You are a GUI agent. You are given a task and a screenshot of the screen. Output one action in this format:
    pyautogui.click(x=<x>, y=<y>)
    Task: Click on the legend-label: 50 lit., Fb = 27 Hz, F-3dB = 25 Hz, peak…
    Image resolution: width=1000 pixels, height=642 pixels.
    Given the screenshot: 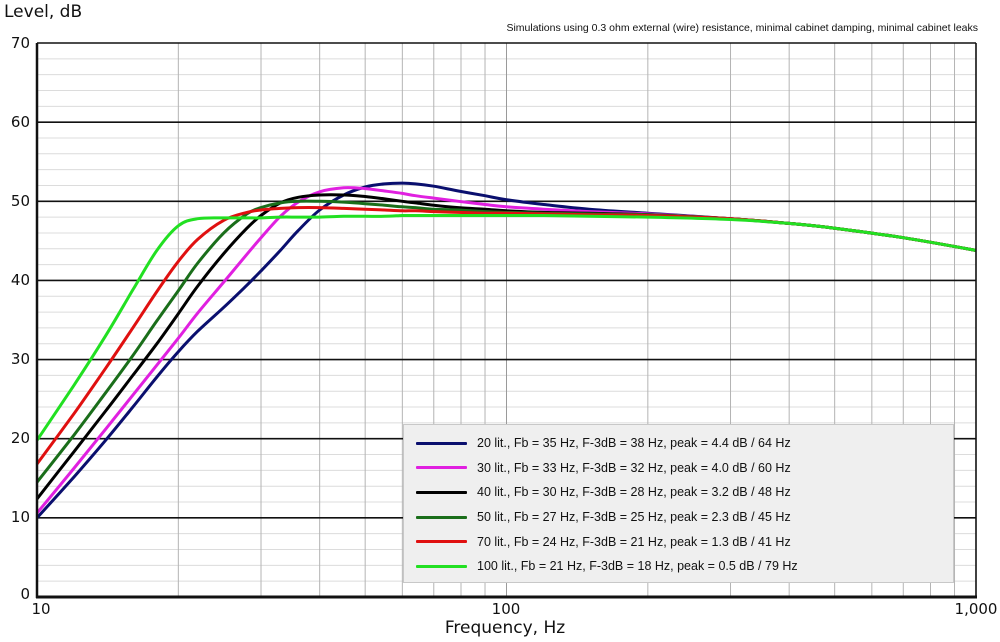 What is the action you would take?
    pyautogui.click(x=634, y=517)
    